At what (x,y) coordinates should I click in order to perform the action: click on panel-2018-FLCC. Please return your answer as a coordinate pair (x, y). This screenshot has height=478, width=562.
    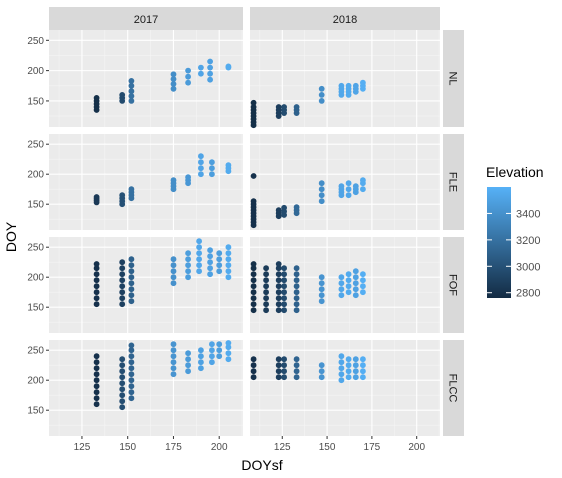
    Looking at the image, I should click on (345, 388).